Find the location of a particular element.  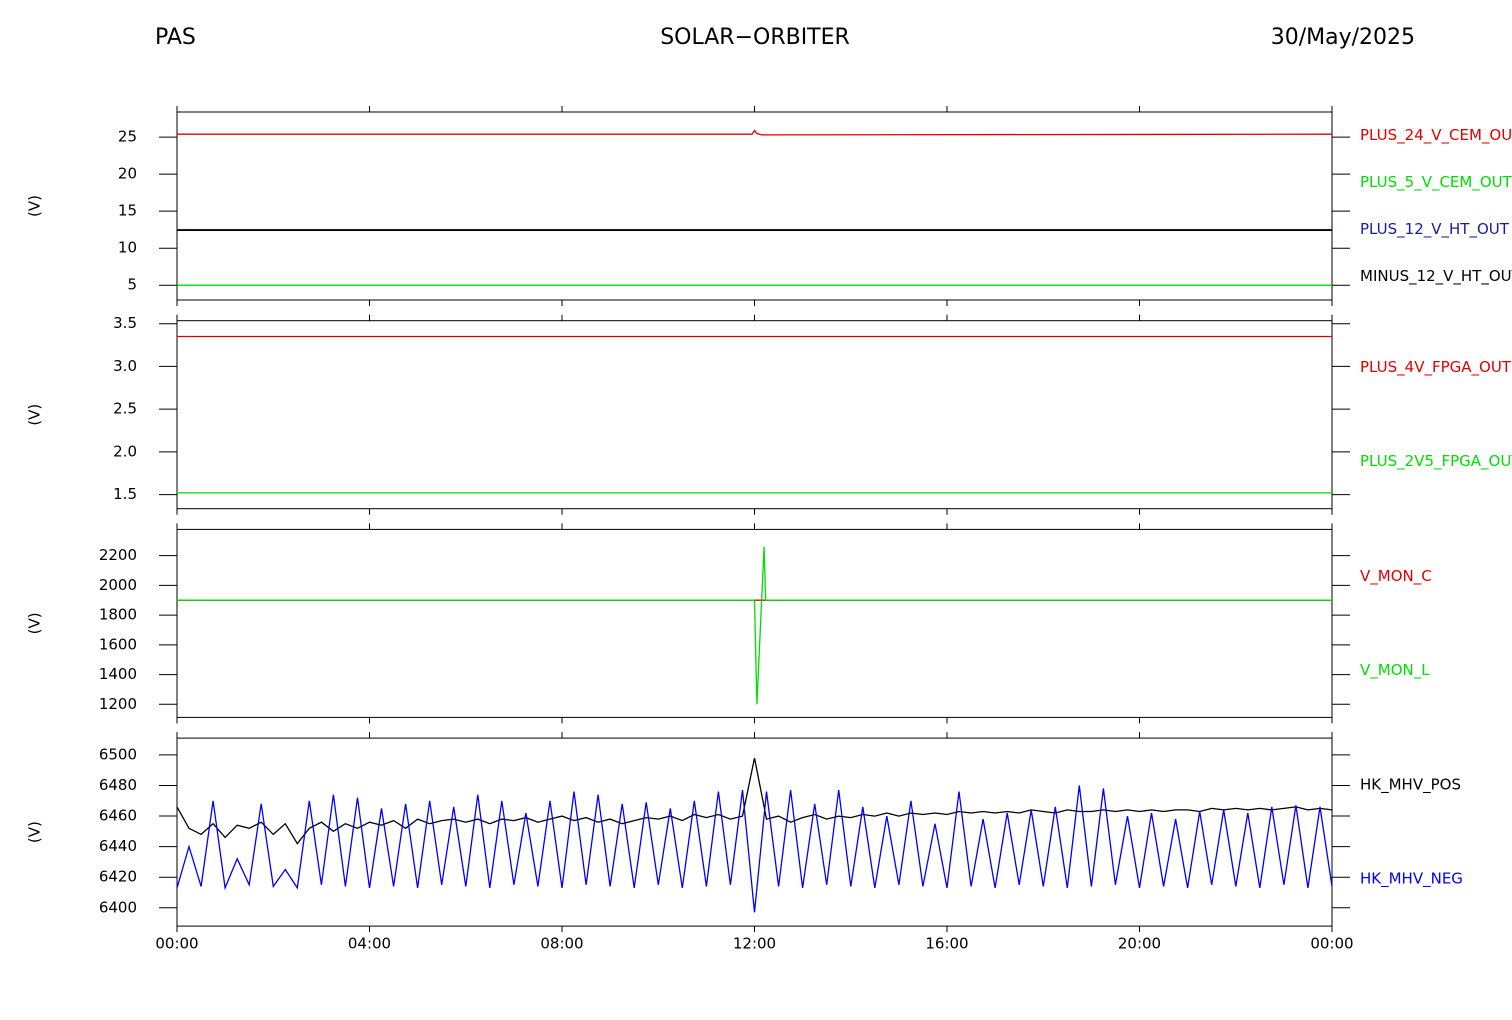

y-tick-label: 1.5 is located at coordinates (125, 494).